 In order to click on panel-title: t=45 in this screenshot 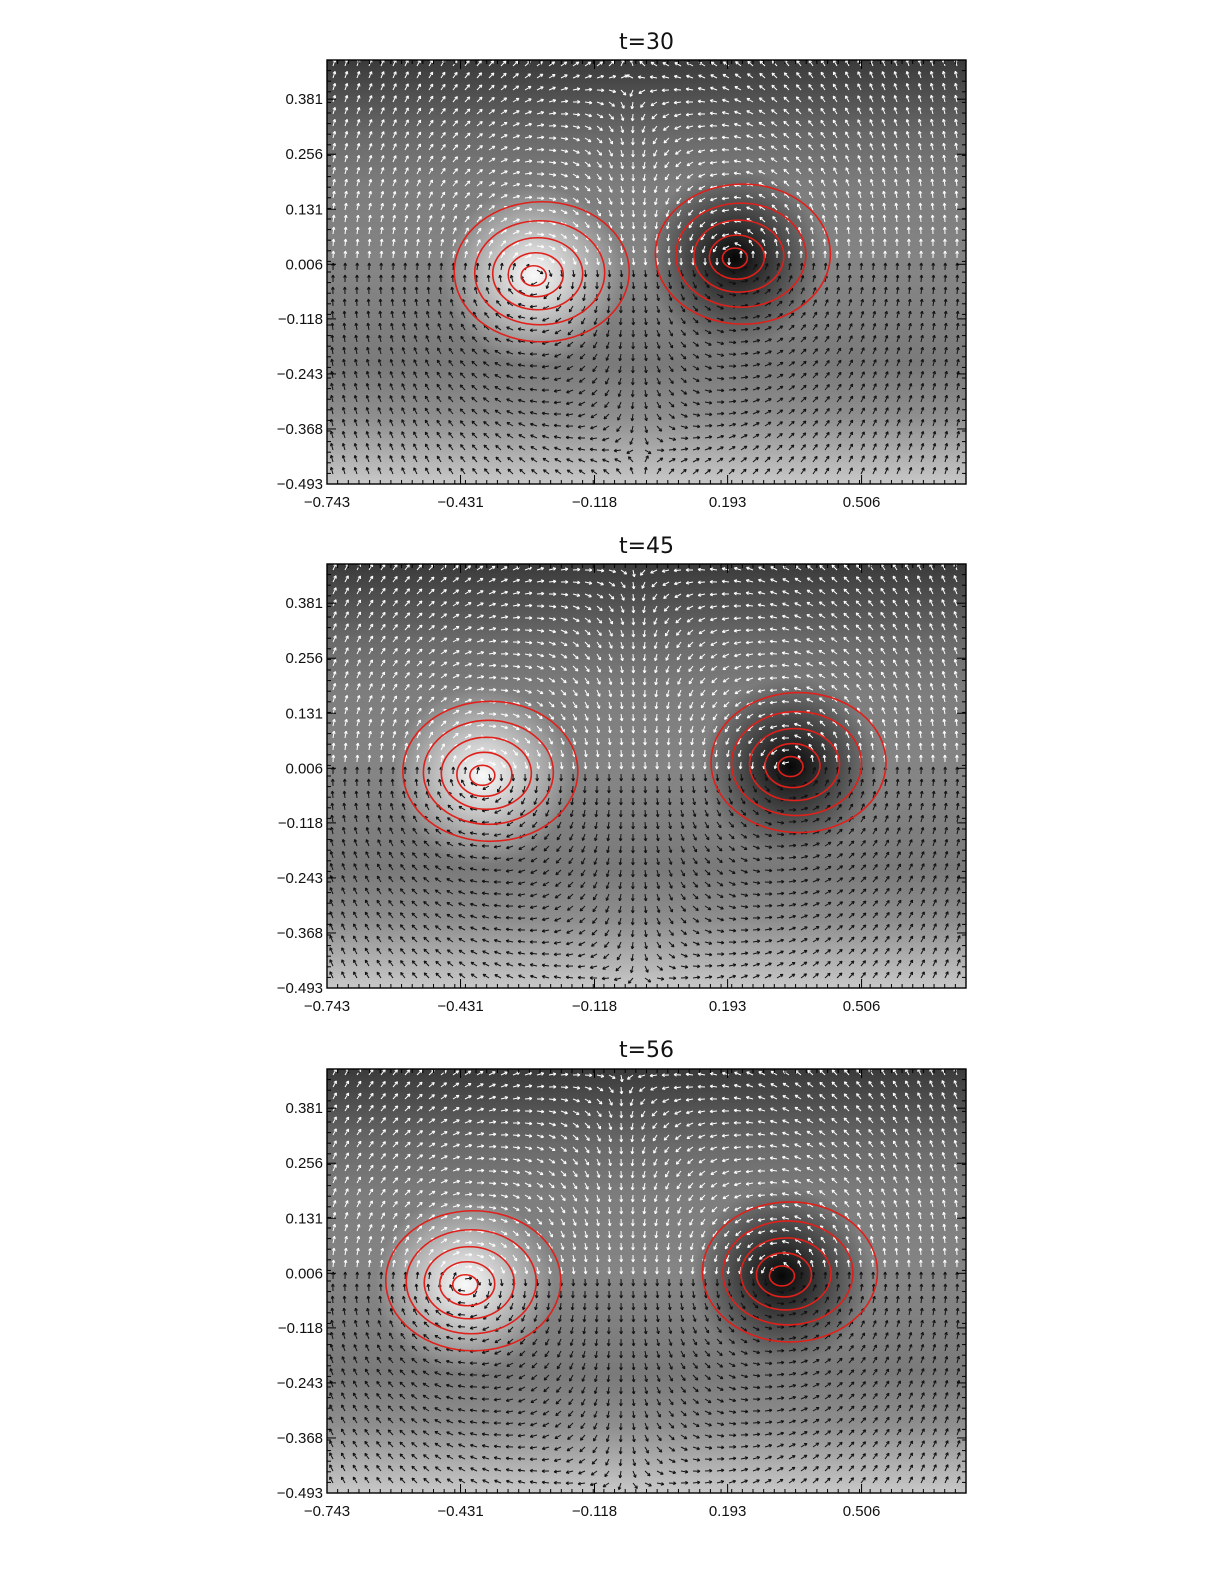, I will do `click(646, 546)`.